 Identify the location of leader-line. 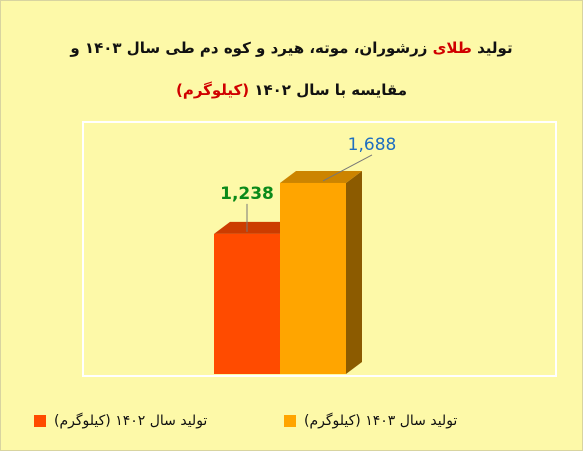
(347, 168).